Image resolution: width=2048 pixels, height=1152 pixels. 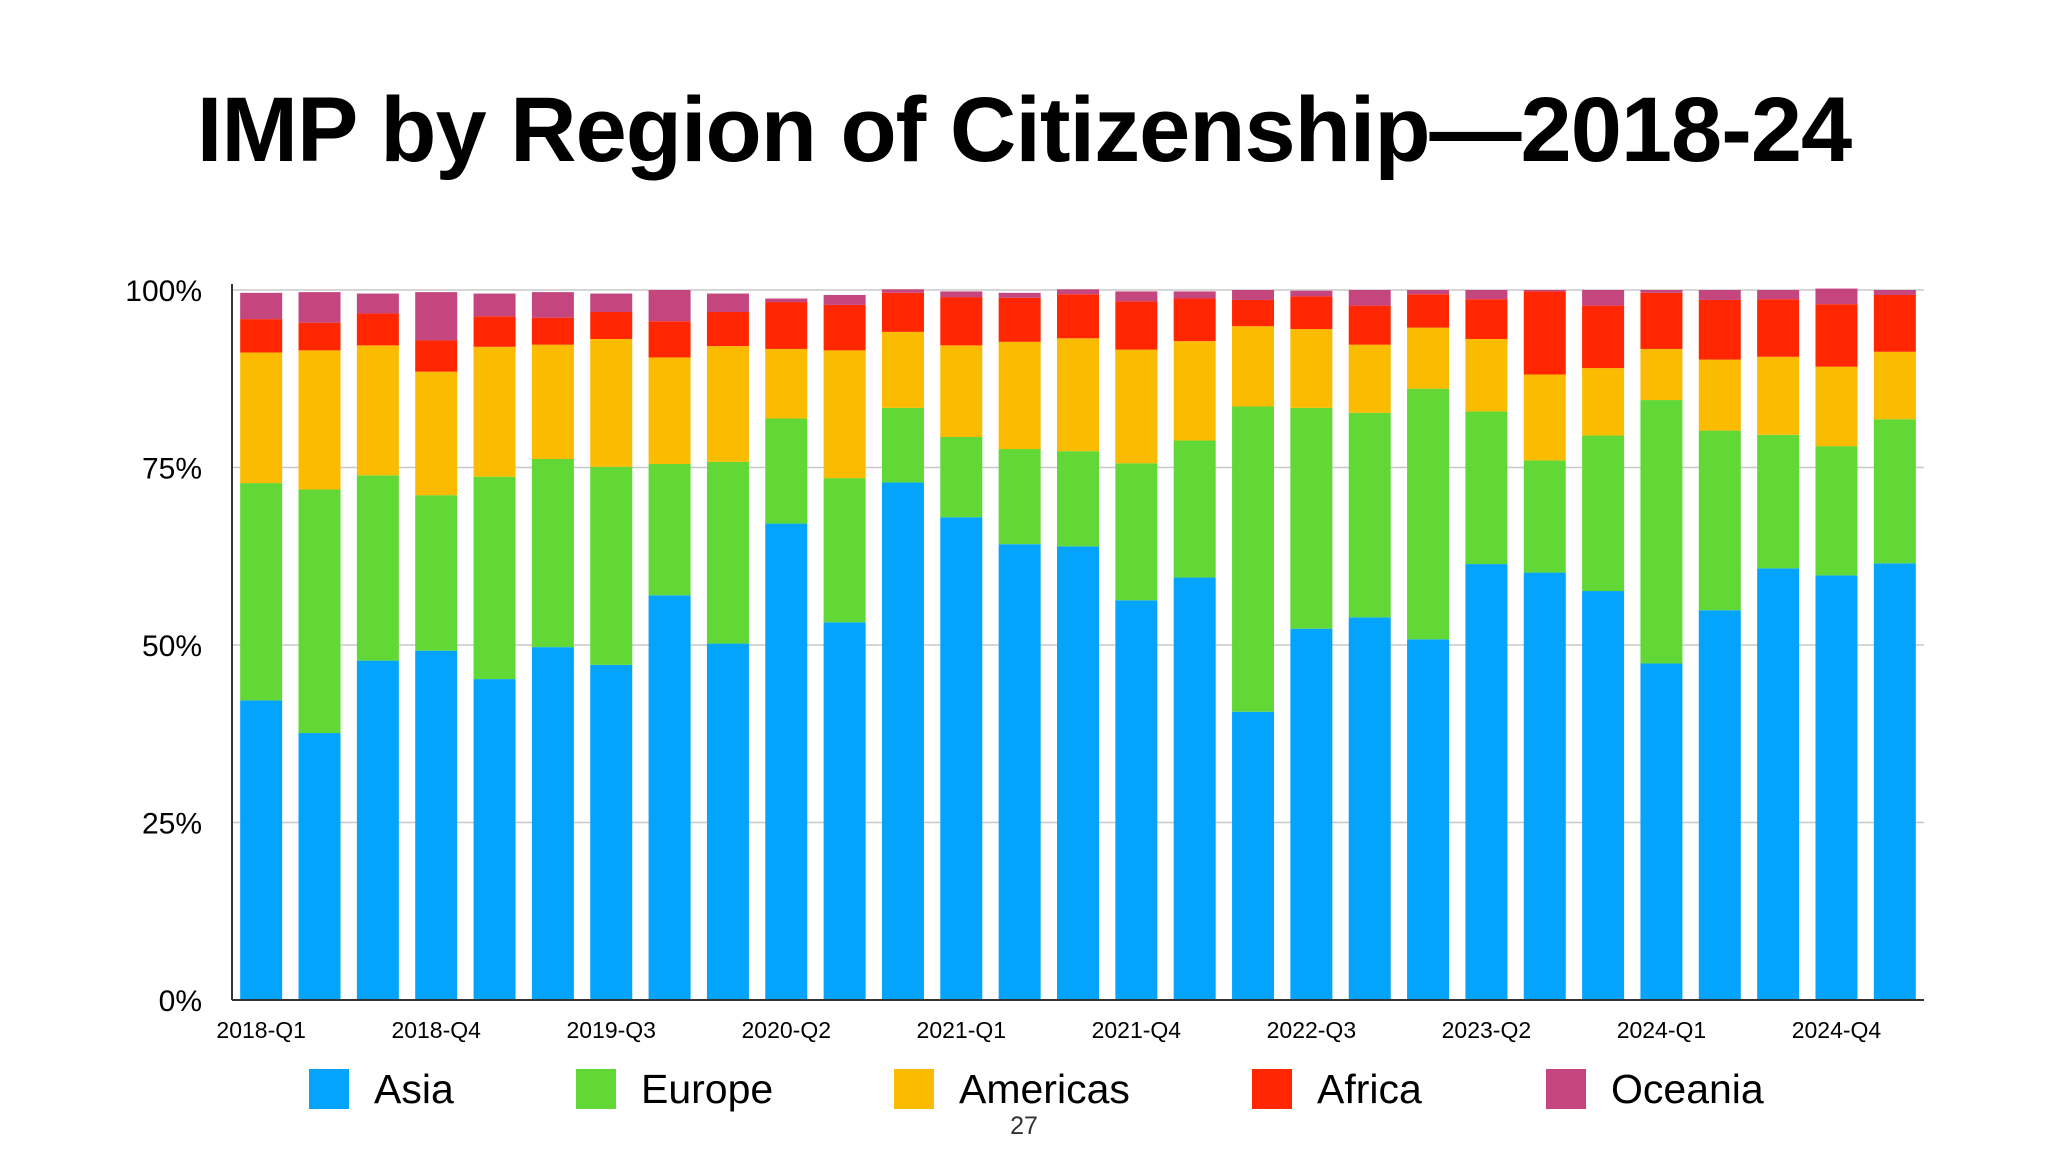 I want to click on legend-item-asia: Asia, so click(x=381, y=1089).